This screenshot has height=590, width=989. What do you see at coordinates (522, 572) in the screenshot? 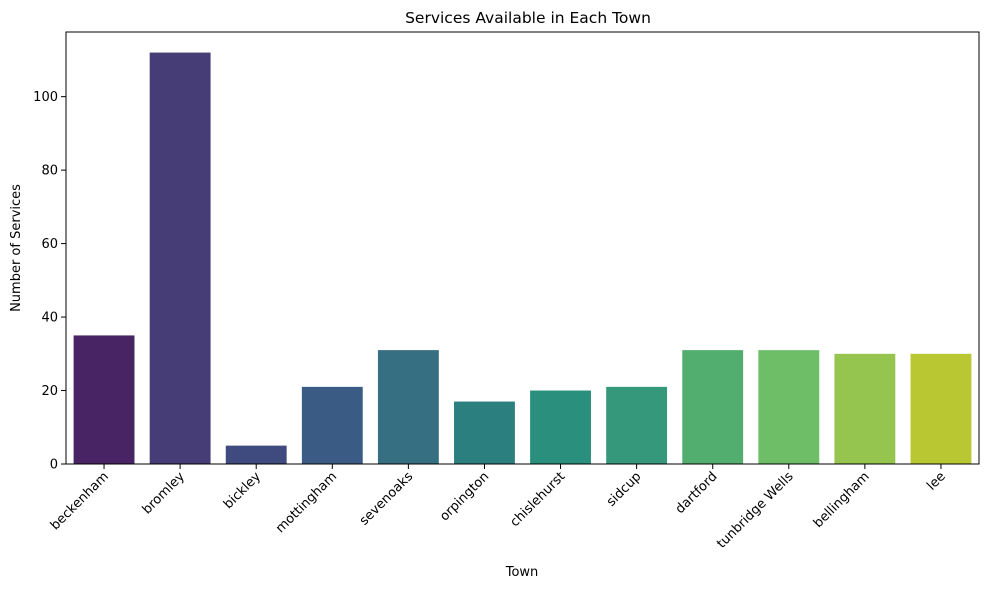
I see `x-axis-label: Town` at bounding box center [522, 572].